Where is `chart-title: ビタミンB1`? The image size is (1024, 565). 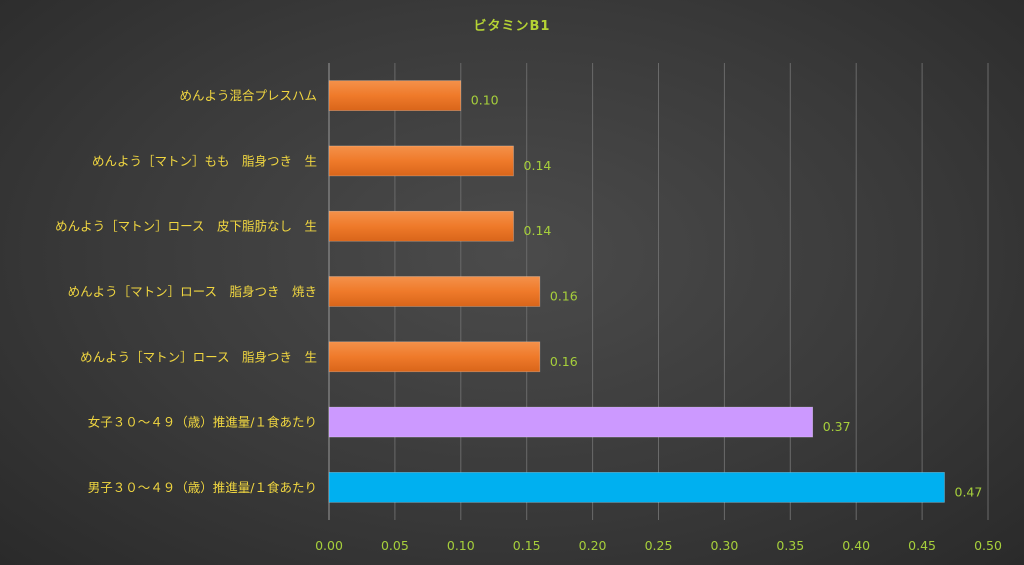 chart-title: ビタミンB1 is located at coordinates (512, 26).